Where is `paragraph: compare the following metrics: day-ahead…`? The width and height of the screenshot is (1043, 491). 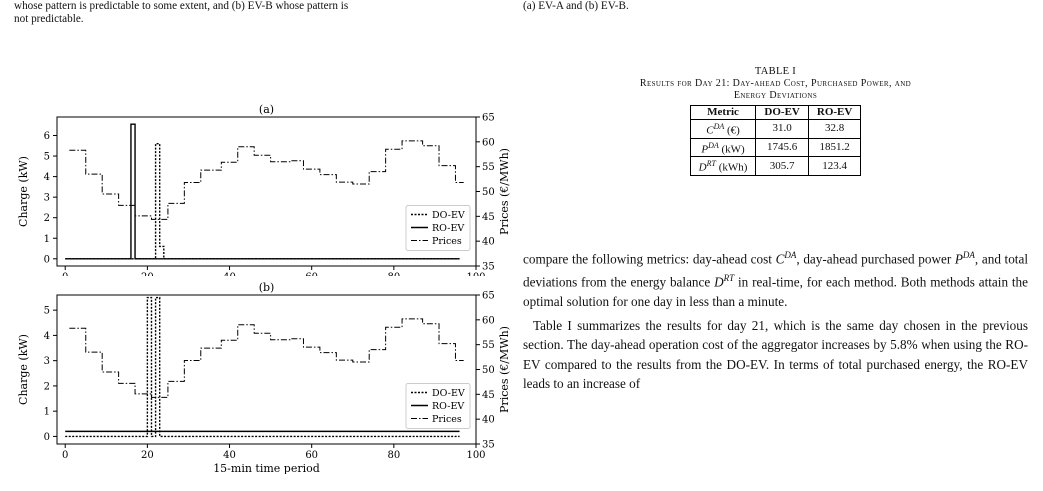 paragraph: compare the following metrics: day-ahead… is located at coordinates (775, 279).